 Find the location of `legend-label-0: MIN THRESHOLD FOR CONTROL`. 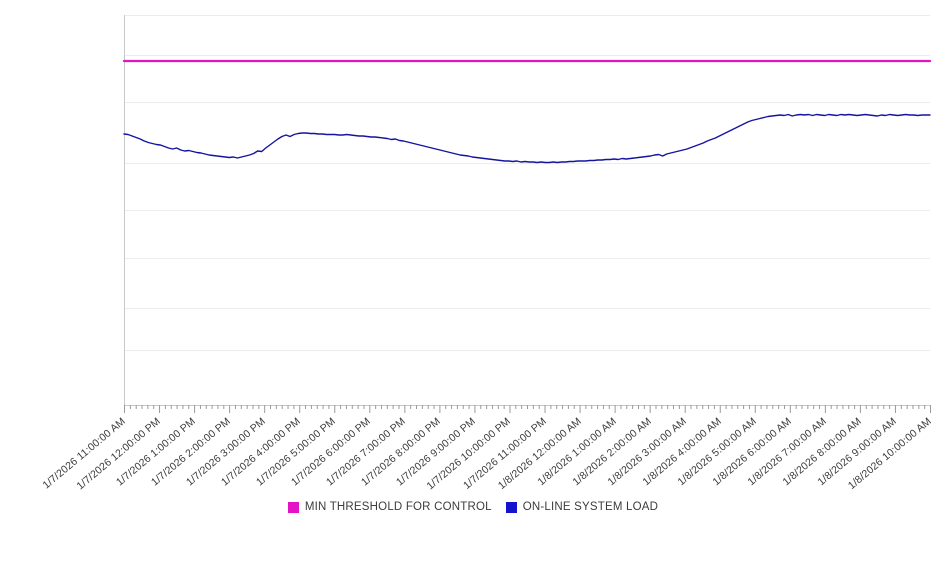

legend-label-0: MIN THRESHOLD FOR CONTROL is located at coordinates (398, 507).